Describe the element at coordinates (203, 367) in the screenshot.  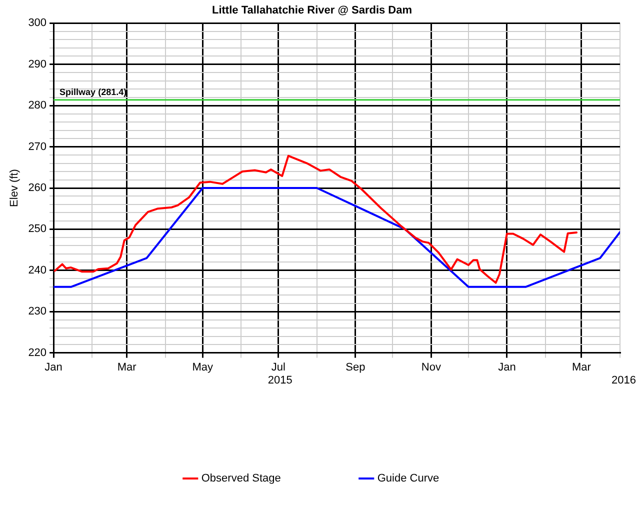
I see `x-tick-label: May` at that location.